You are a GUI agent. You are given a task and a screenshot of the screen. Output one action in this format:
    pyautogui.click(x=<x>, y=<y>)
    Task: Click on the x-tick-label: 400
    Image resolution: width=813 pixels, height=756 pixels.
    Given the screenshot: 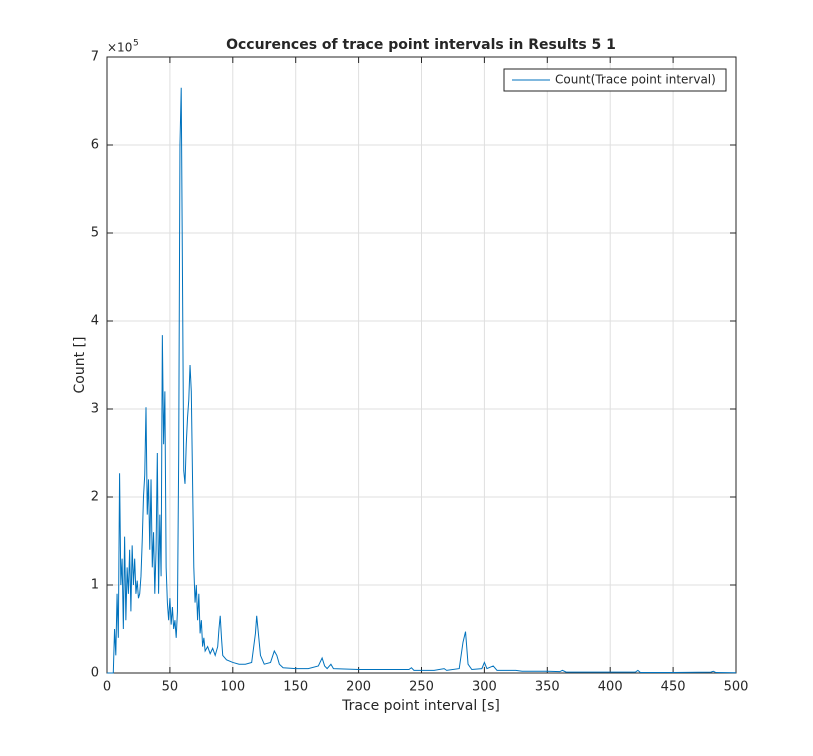 What is the action you would take?
    pyautogui.click(x=610, y=687)
    